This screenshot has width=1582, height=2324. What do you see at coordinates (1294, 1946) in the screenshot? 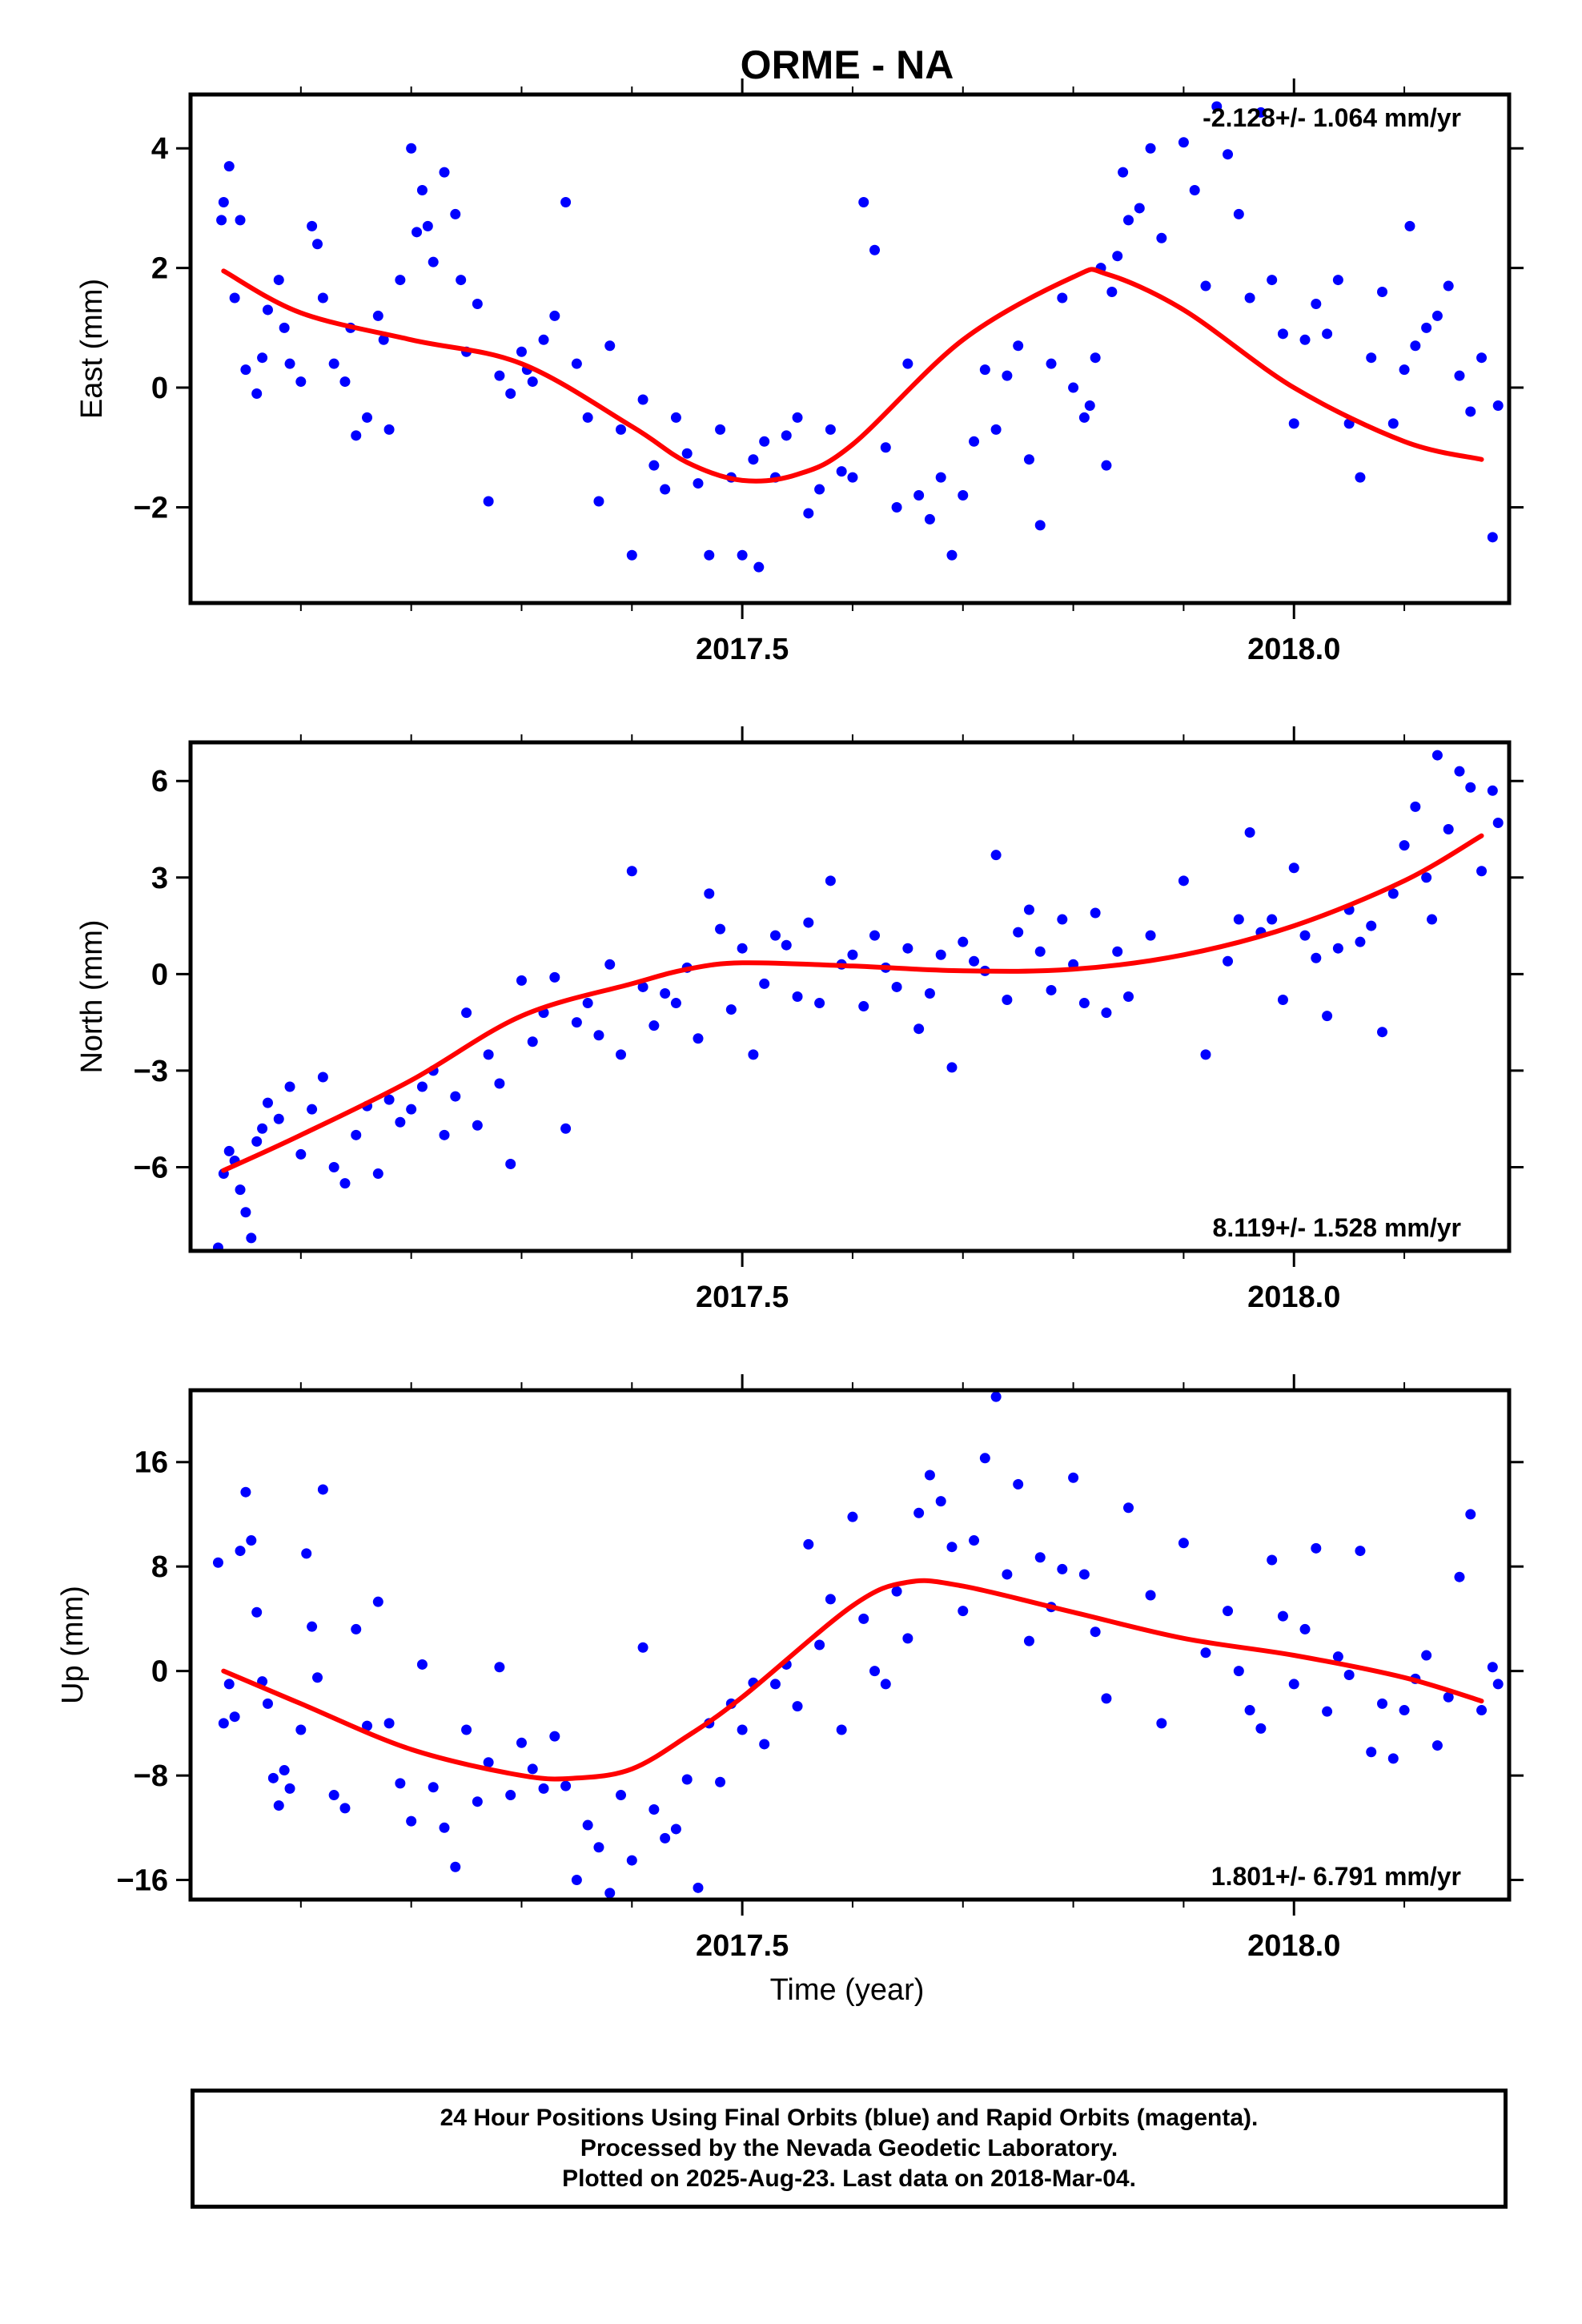
I see `up-x-tick-label: 2018.0` at bounding box center [1294, 1946].